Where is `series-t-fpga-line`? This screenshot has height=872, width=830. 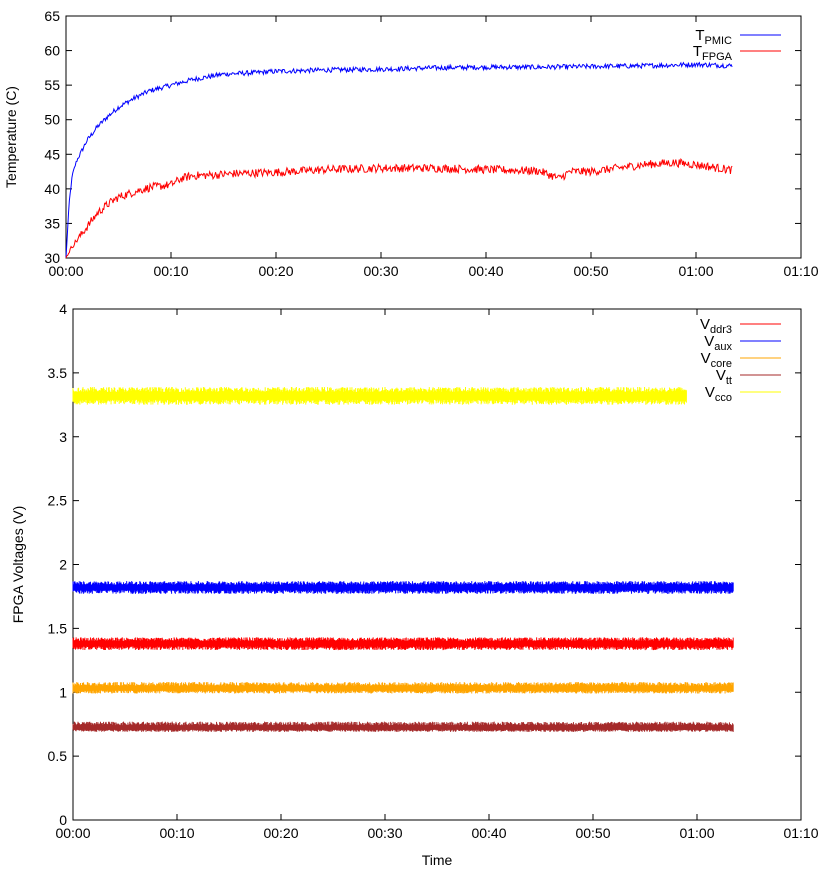 series-t-fpga-line is located at coordinates (399, 208).